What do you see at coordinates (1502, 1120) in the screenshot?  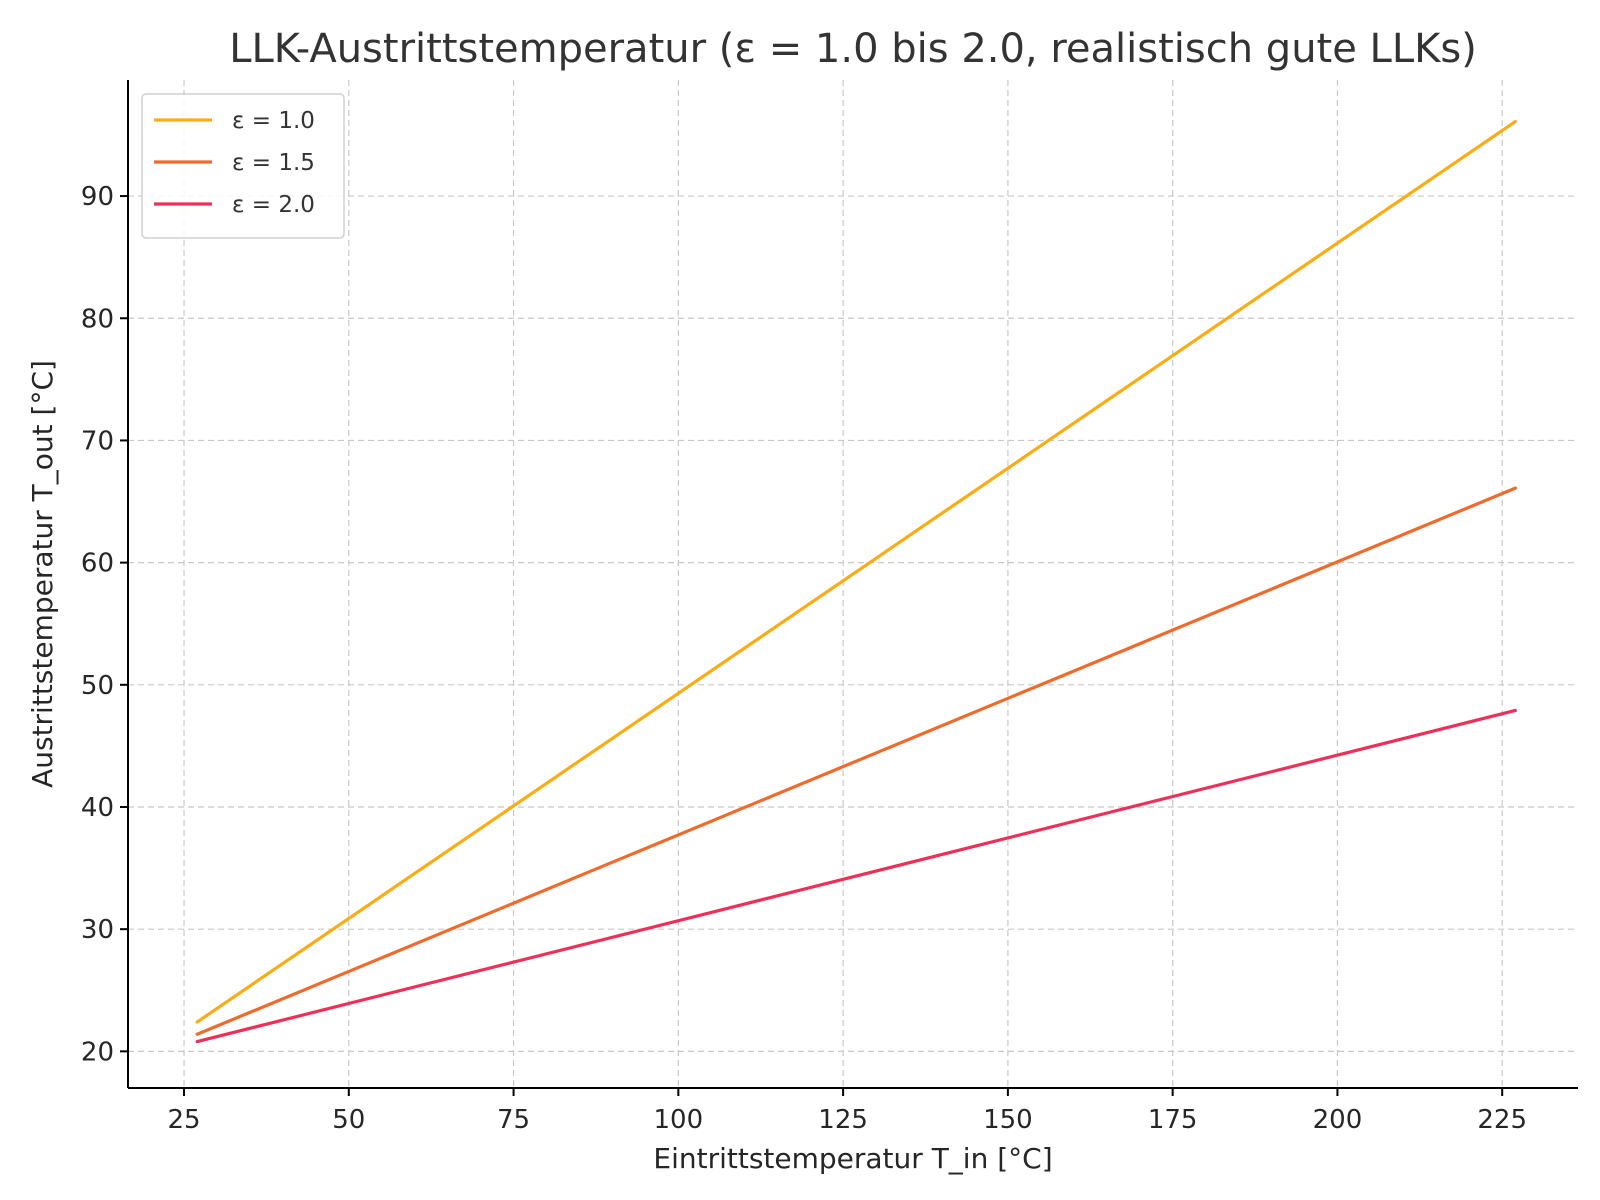 I see `x-tick-label: 225` at bounding box center [1502, 1120].